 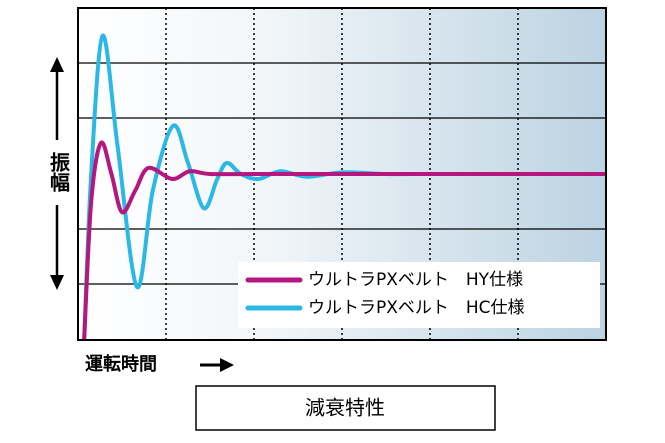 What do you see at coordinates (415, 280) in the screenshot?
I see `legend-label: ウルトラPXベルト HY仕様` at bounding box center [415, 280].